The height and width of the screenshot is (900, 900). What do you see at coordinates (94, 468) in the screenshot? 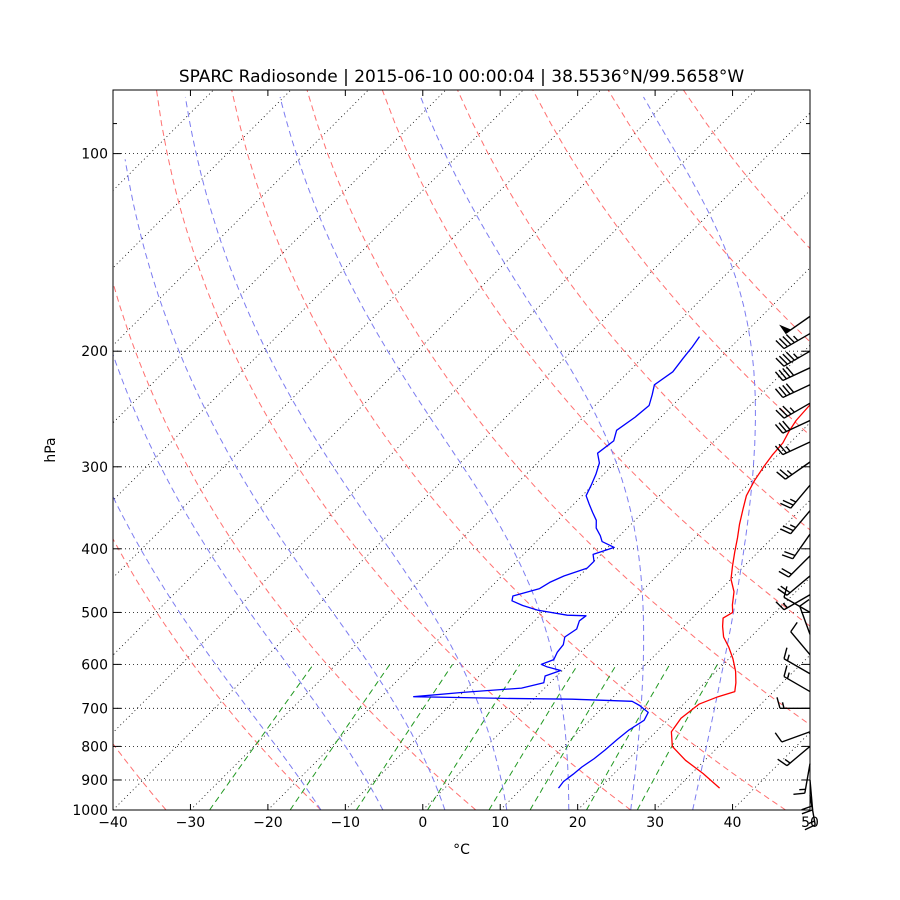
I see `y-tick-label: 300` at bounding box center [94, 468].